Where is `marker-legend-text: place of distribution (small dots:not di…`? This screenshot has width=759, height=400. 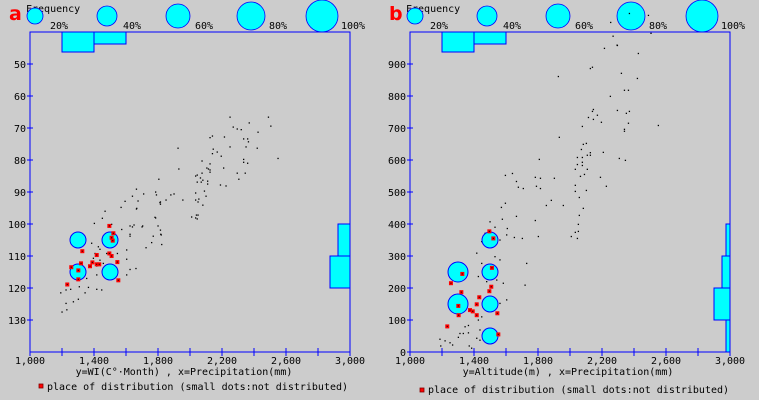
marker-legend-text: place of distribution (small dots:not di… is located at coordinates (578, 390).